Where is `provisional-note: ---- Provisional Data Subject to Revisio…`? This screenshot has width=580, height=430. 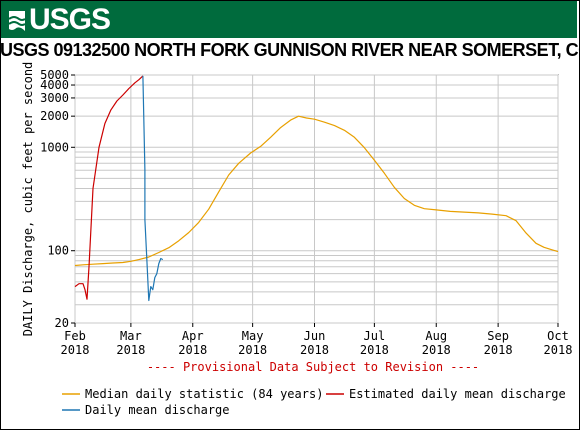
provisional-note: ---- Provisional Data Subject to Revisio… is located at coordinates (313, 367).